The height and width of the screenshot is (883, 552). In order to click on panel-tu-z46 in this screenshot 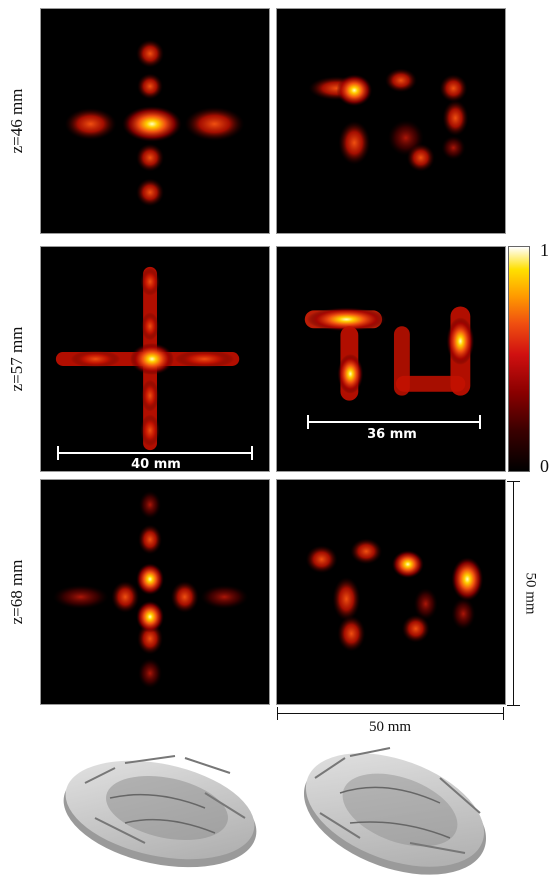, I will do `click(391, 121)`.